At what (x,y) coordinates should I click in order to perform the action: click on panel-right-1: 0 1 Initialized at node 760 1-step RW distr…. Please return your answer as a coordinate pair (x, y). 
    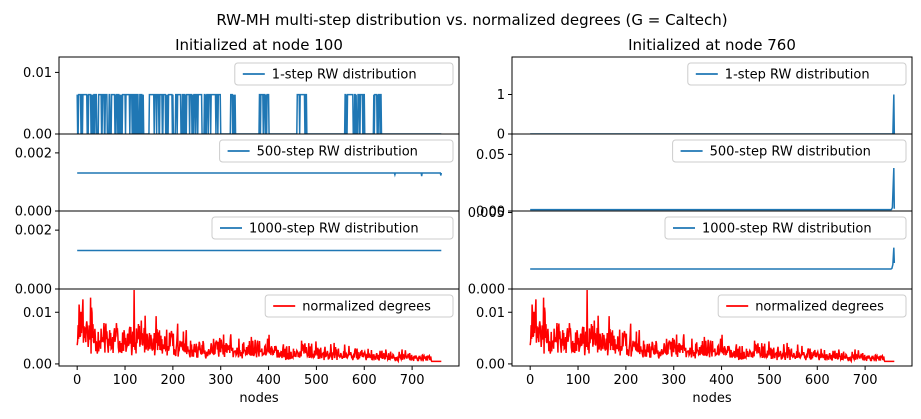
    Looking at the image, I should click on (705, 89).